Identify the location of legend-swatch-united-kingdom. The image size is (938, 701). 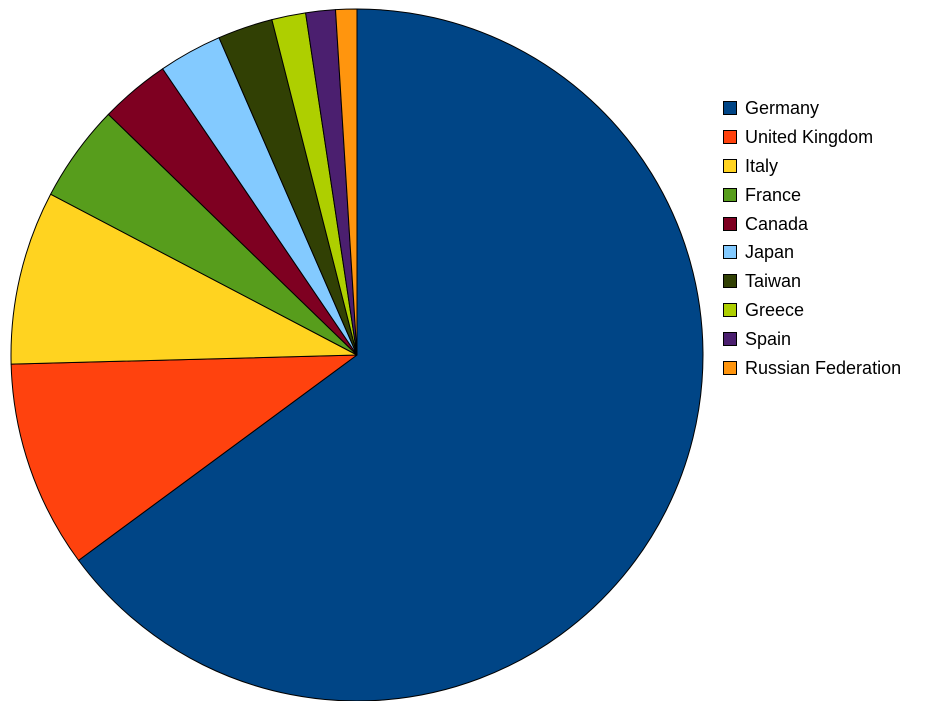
(730, 137).